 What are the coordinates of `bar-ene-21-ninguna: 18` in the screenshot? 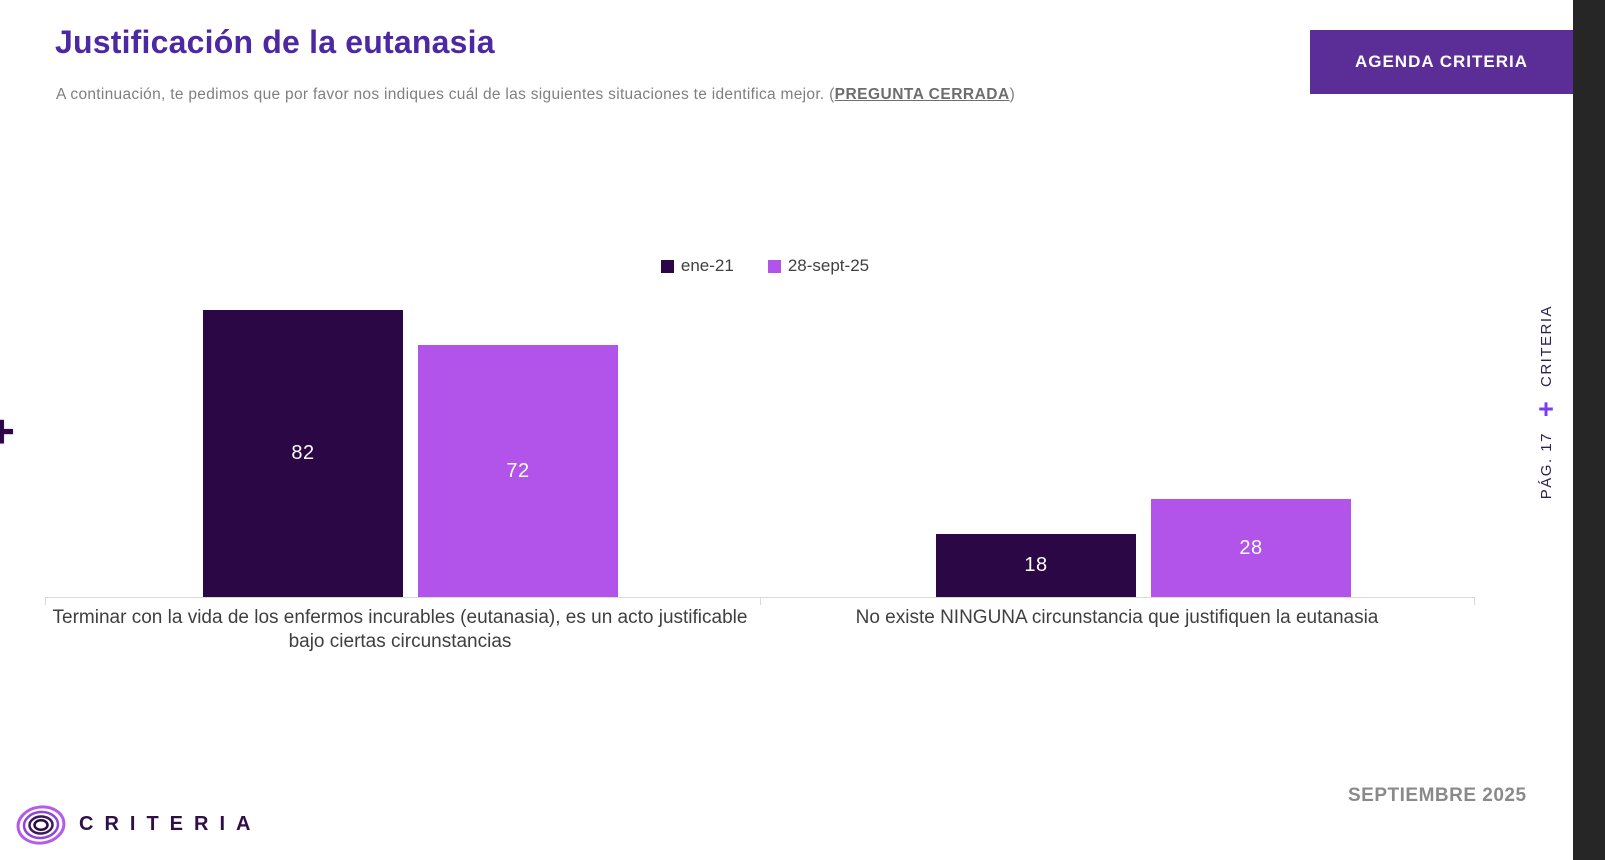 It's located at (1036, 565).